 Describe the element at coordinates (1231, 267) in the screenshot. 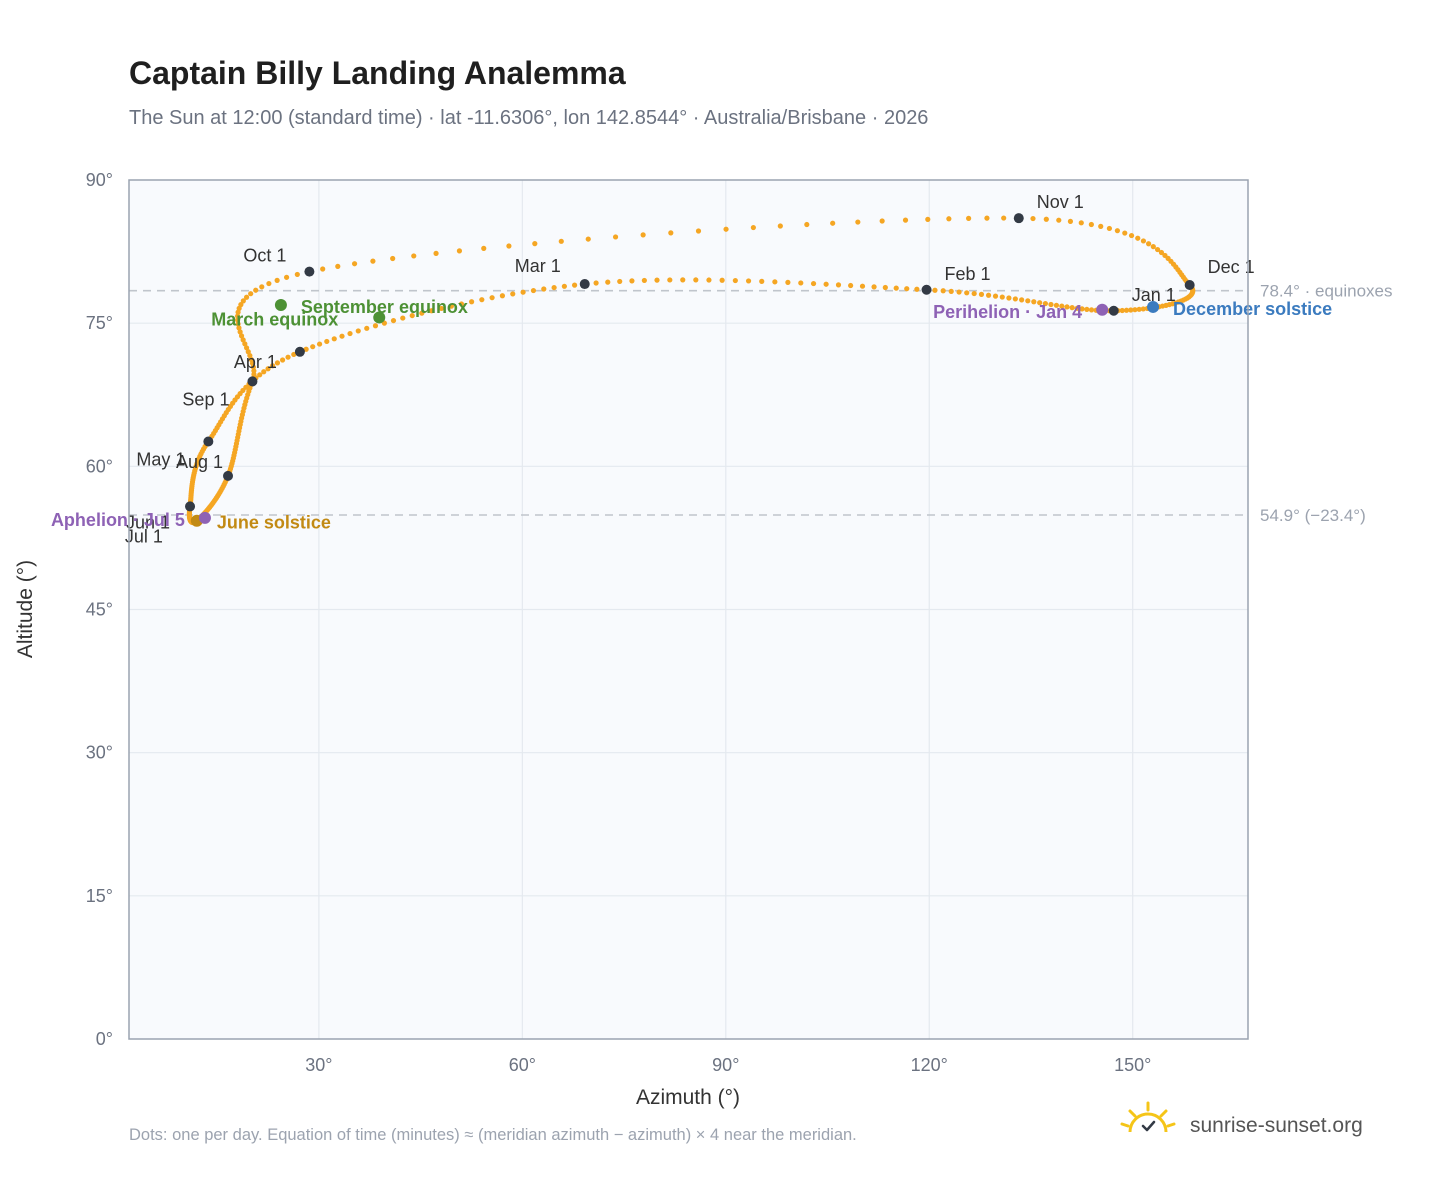

I see `month-label: Dec 1` at that location.